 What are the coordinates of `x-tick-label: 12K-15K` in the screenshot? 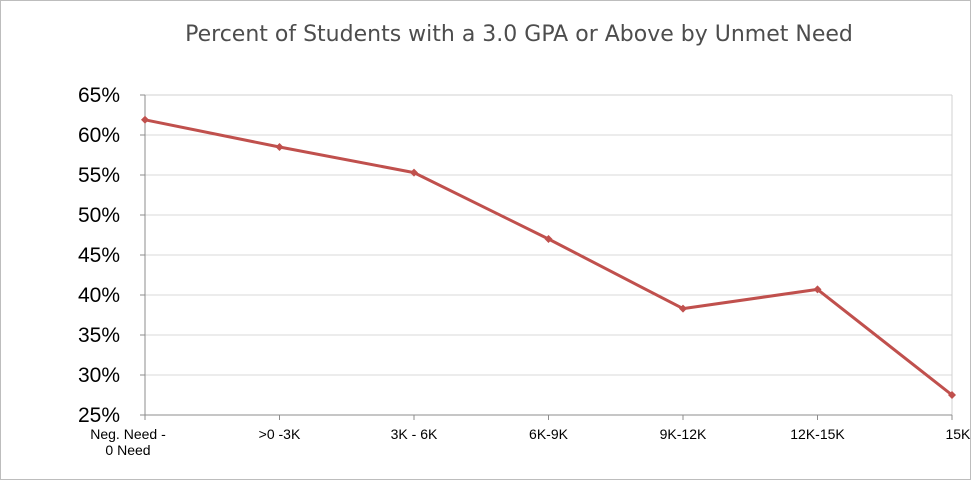 It's located at (817, 434).